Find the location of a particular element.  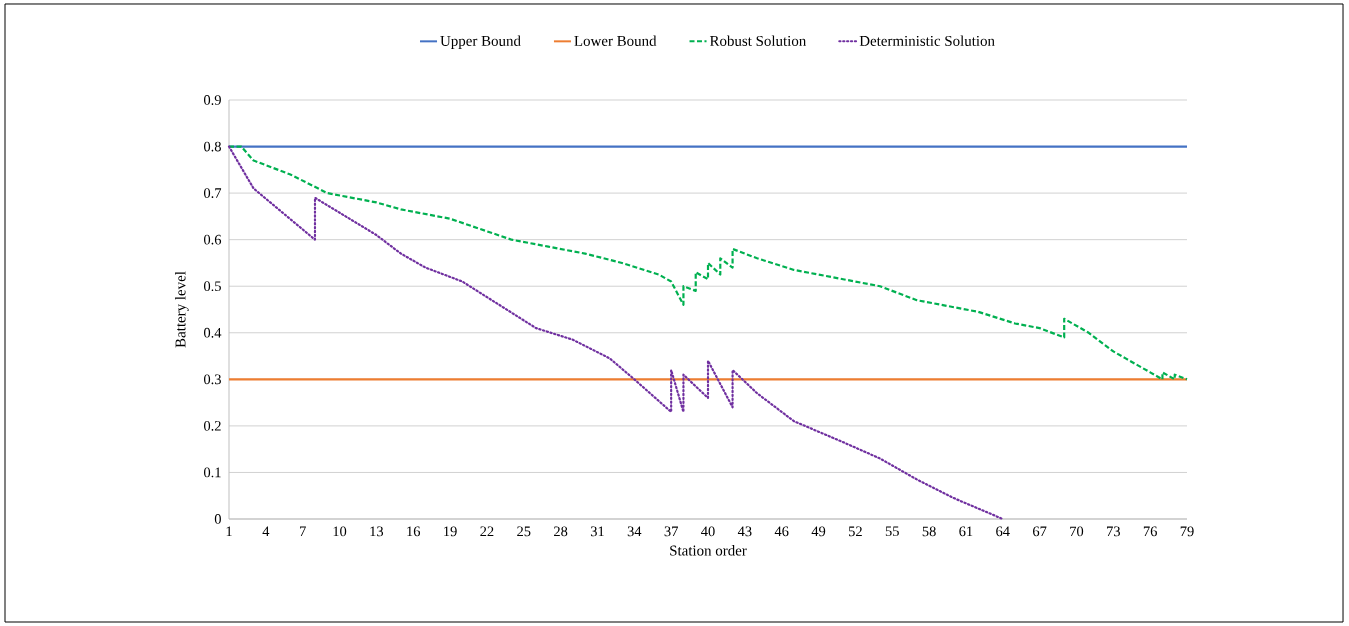

x-axis-title: Station order is located at coordinates (708, 550).